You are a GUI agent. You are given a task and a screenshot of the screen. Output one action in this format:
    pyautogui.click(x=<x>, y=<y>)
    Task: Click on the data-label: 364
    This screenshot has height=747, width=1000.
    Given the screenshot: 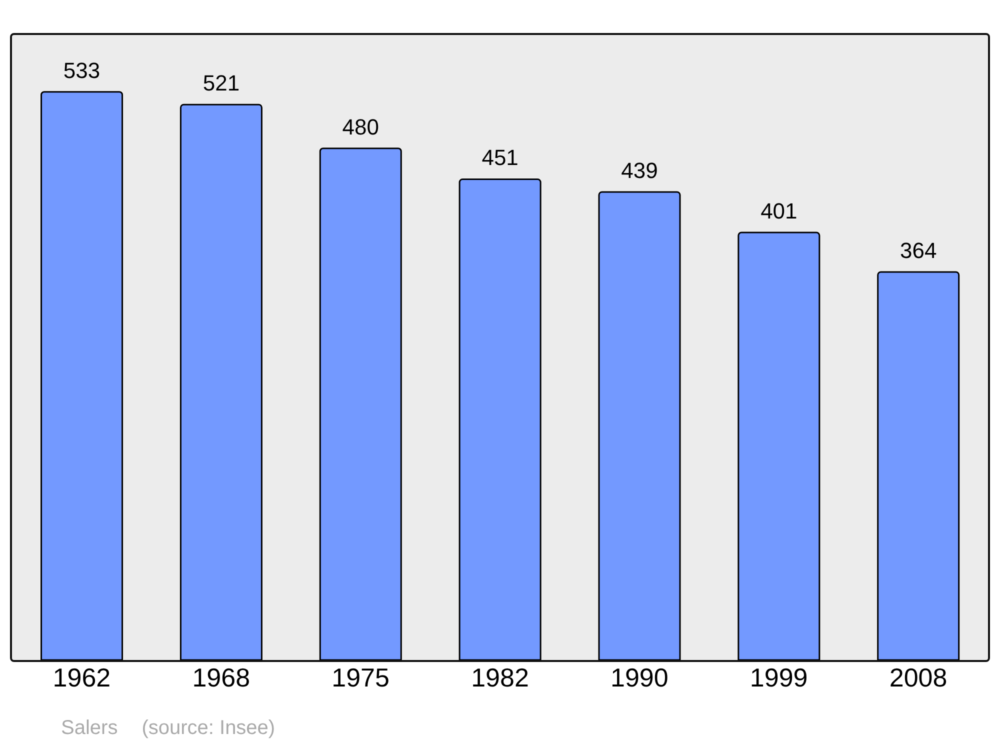 What is the action you would take?
    pyautogui.click(x=918, y=250)
    